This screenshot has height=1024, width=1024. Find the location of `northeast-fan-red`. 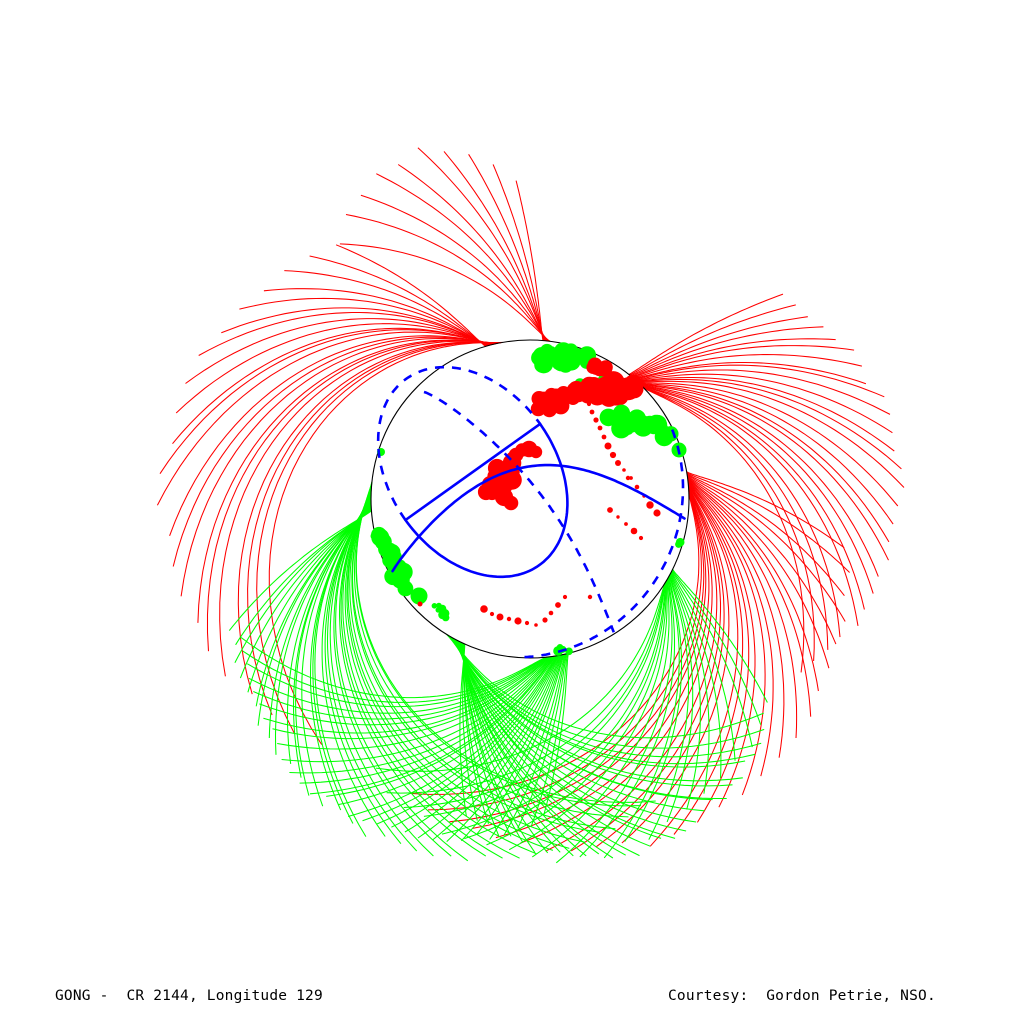

northeast-fan-red is located at coordinates (766, 483).